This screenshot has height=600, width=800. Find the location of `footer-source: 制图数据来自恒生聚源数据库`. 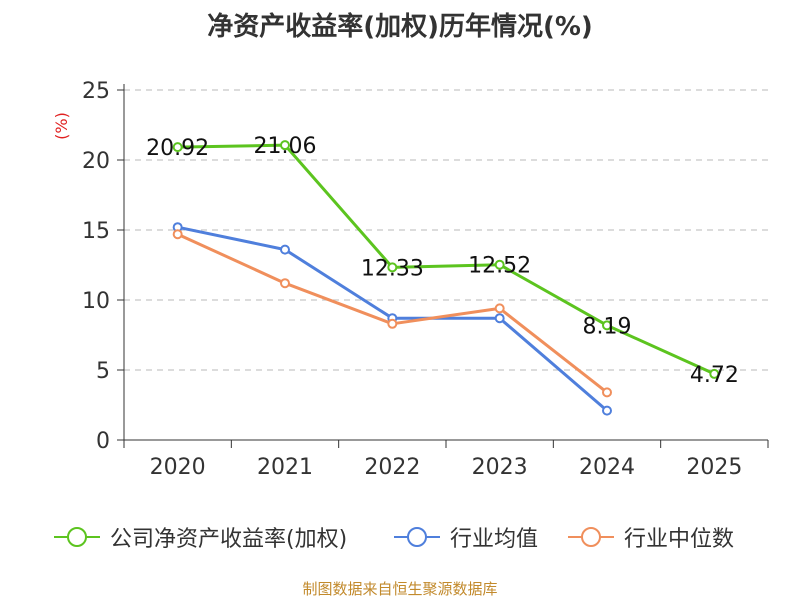

footer-source: 制图数据来自恒生聚源数据库 is located at coordinates (400, 589).